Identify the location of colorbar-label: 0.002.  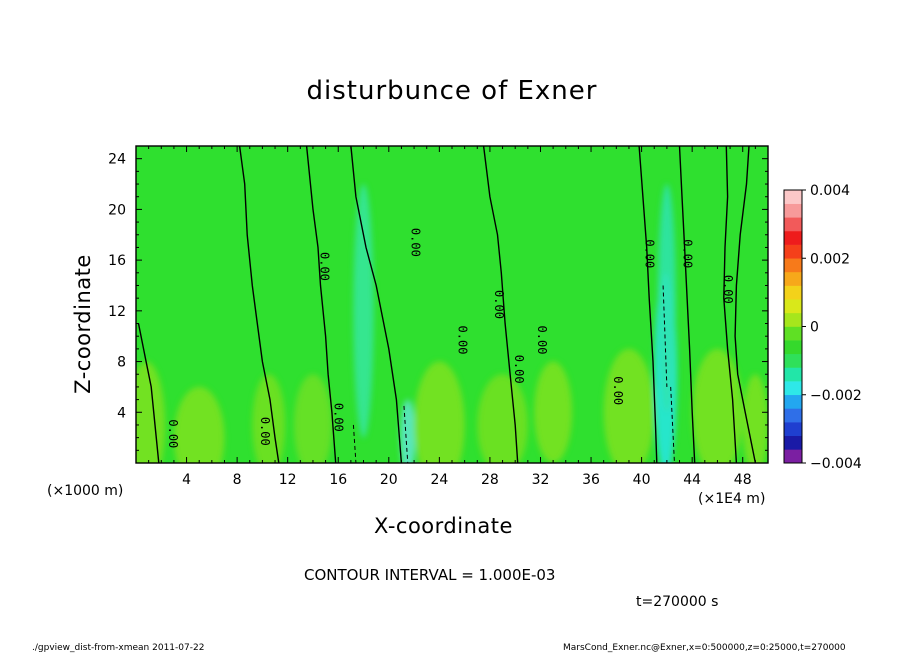
(830, 259).